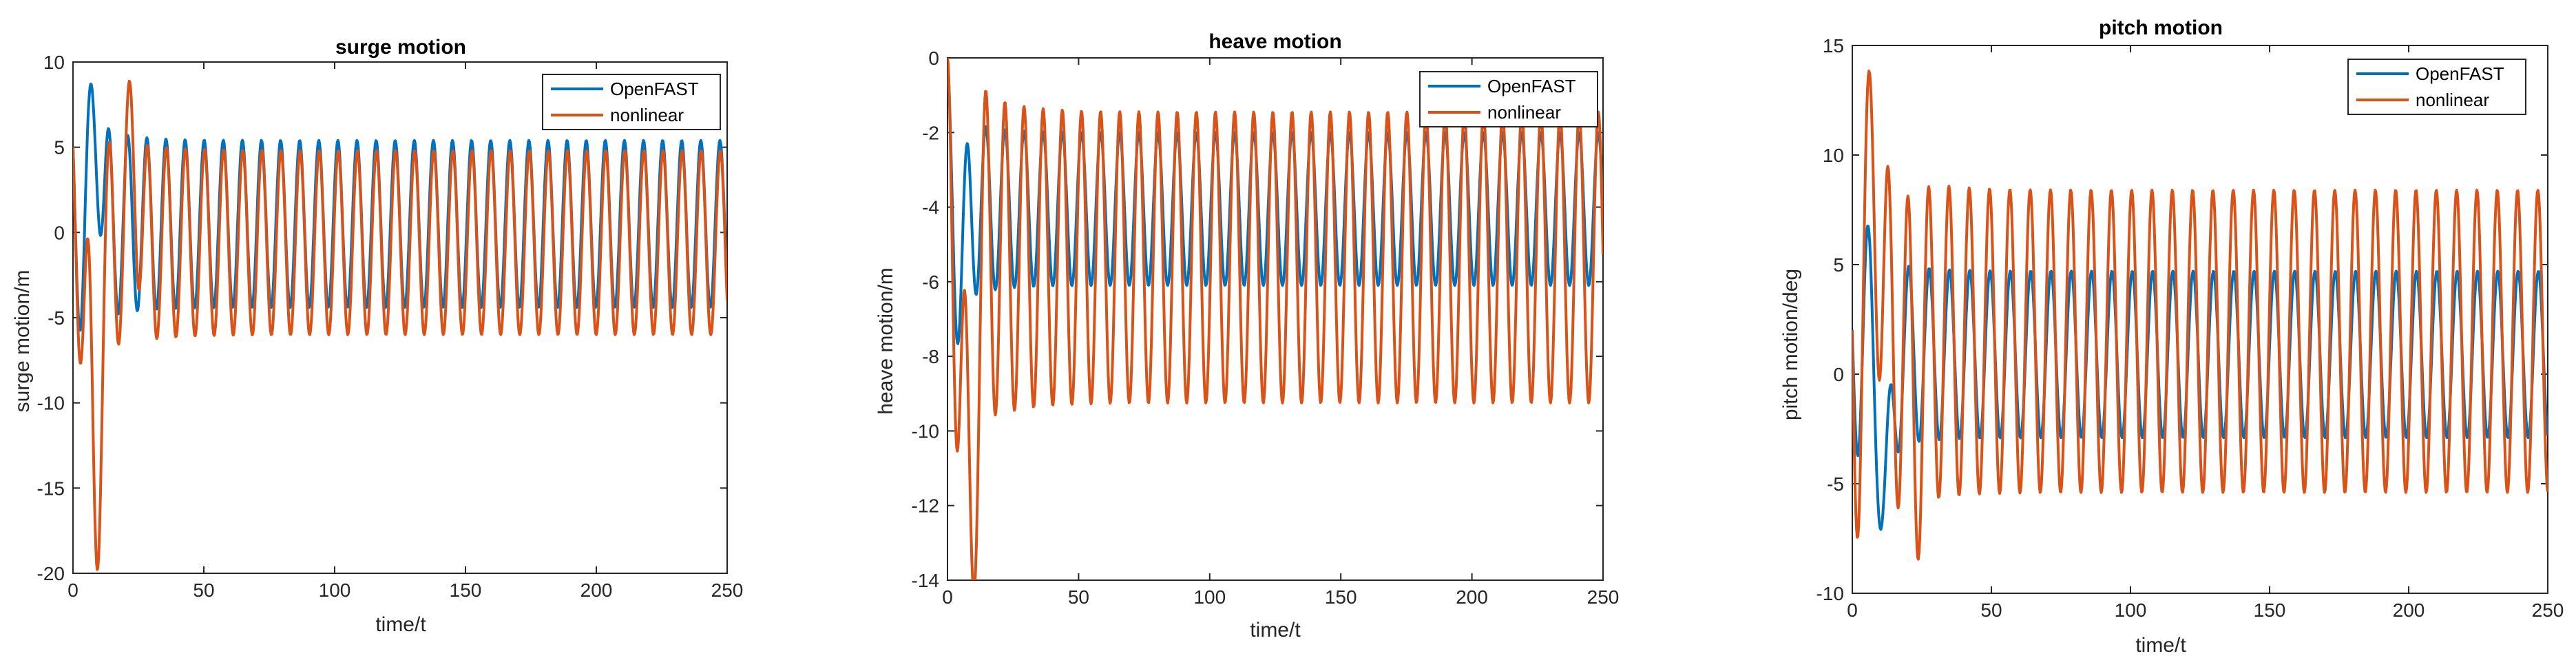 Image resolution: width=2576 pixels, height=667 pixels. Describe the element at coordinates (930, 282) in the screenshot. I see `y-tick-label: -6` at that location.